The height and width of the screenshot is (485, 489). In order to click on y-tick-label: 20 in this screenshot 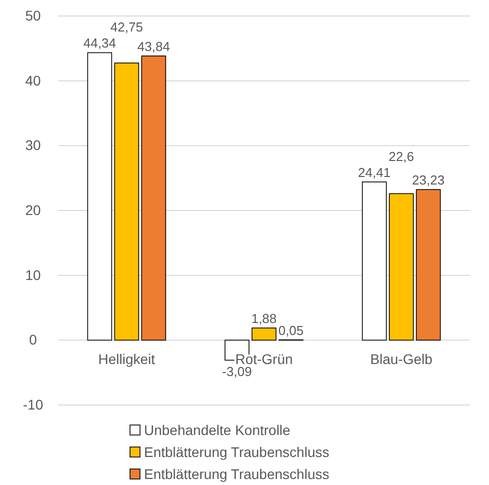, I will do `click(33, 210)`.